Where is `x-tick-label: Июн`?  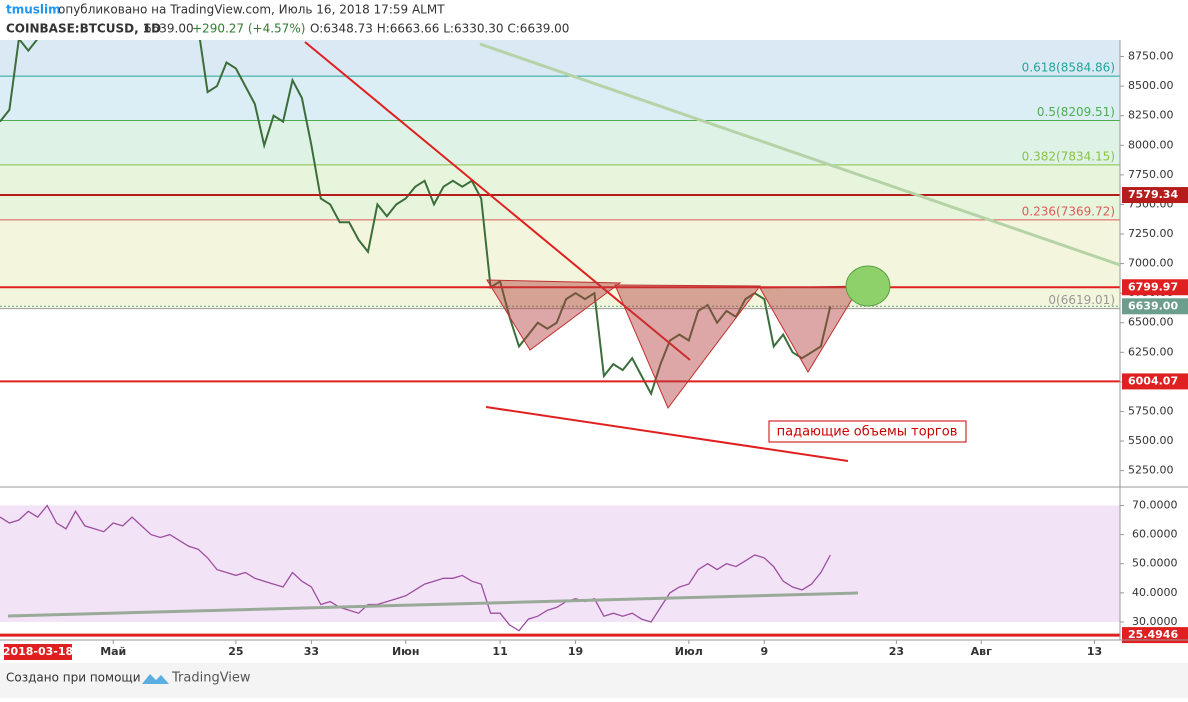
x-tick-label: Июн is located at coordinates (406, 651).